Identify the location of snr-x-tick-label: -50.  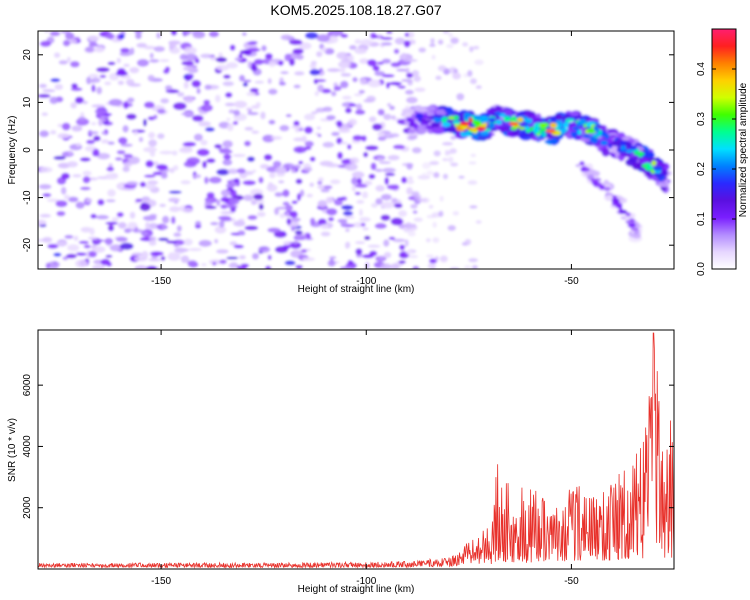
(571, 581).